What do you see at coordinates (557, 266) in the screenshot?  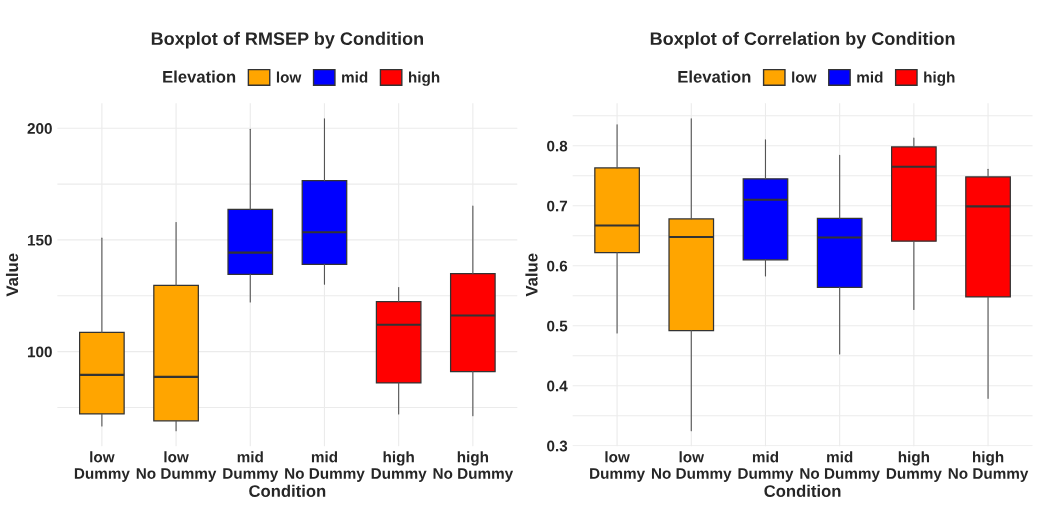 I see `y-tick-label: 0.6` at bounding box center [557, 266].